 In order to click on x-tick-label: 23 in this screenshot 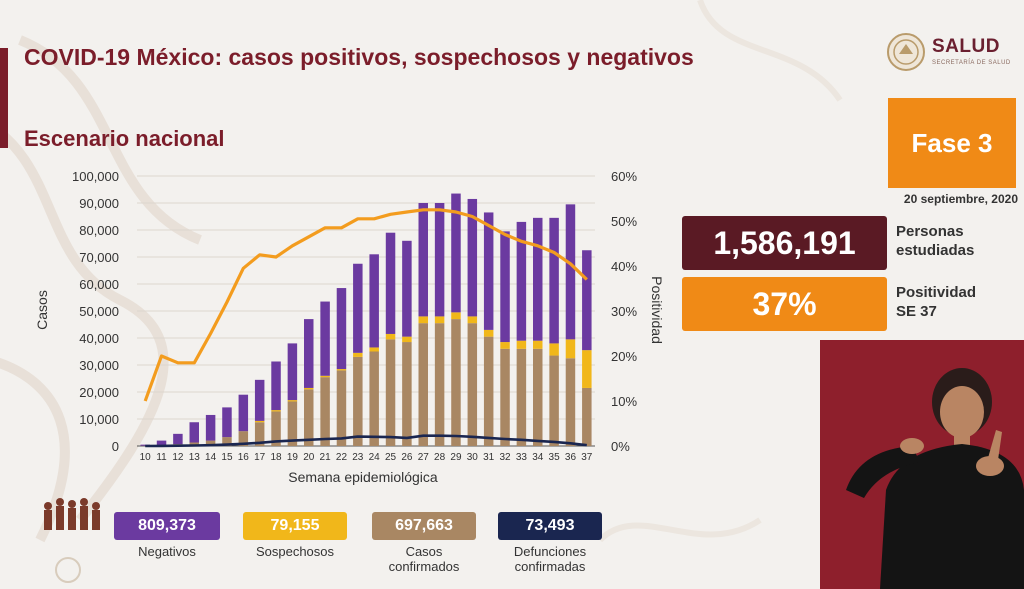, I will do `click(358, 457)`.